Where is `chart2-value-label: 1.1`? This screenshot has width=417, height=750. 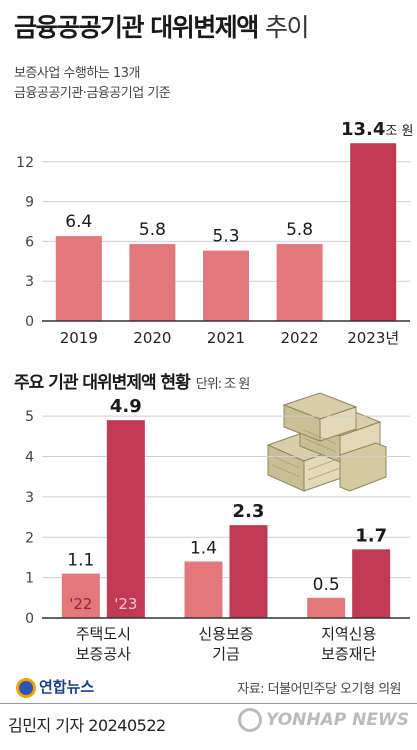 chart2-value-label: 1.1 is located at coordinates (80, 561).